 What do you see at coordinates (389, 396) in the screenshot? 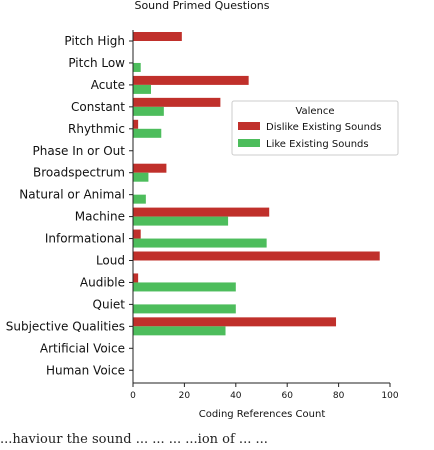
I see `x-tick-label-100: 100` at bounding box center [389, 396].